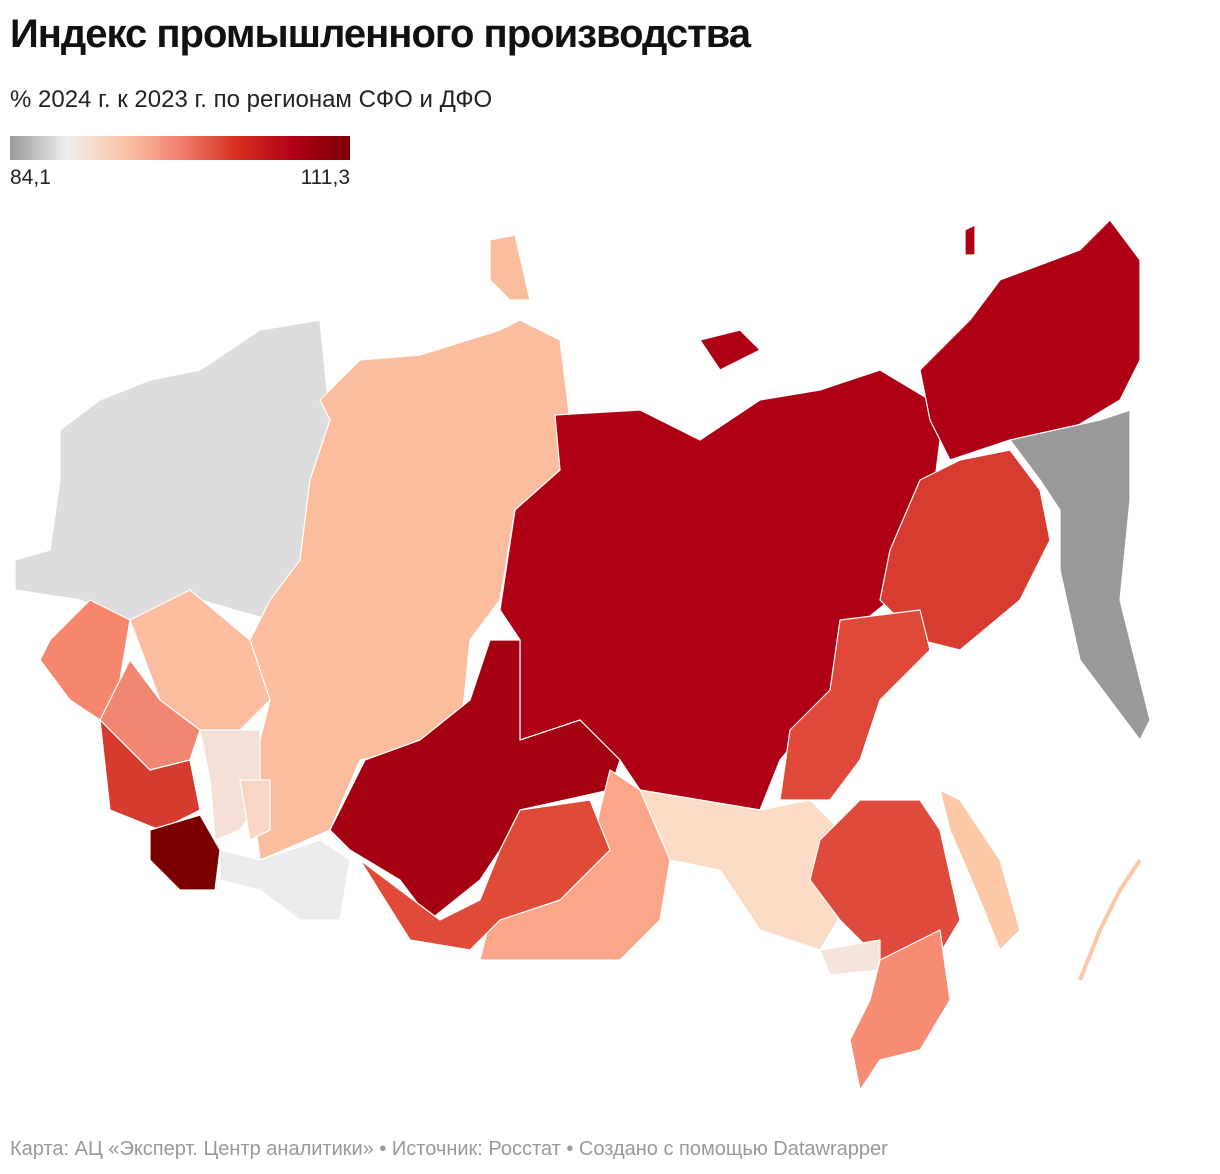 The image size is (1220, 1174). Describe the element at coordinates (30, 177) in the screenshot. I see `legend-min: 84,1` at that location.